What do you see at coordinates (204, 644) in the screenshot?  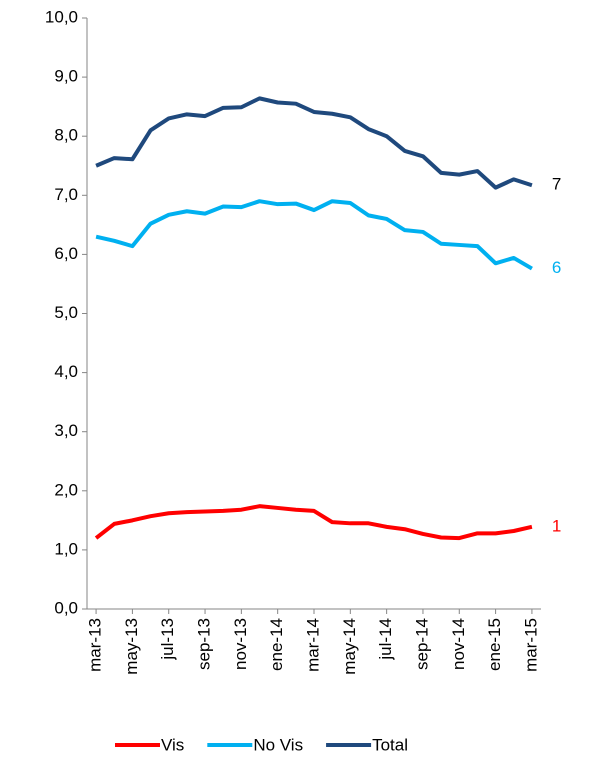 I see `x-tick-label: sep-13` at bounding box center [204, 644].